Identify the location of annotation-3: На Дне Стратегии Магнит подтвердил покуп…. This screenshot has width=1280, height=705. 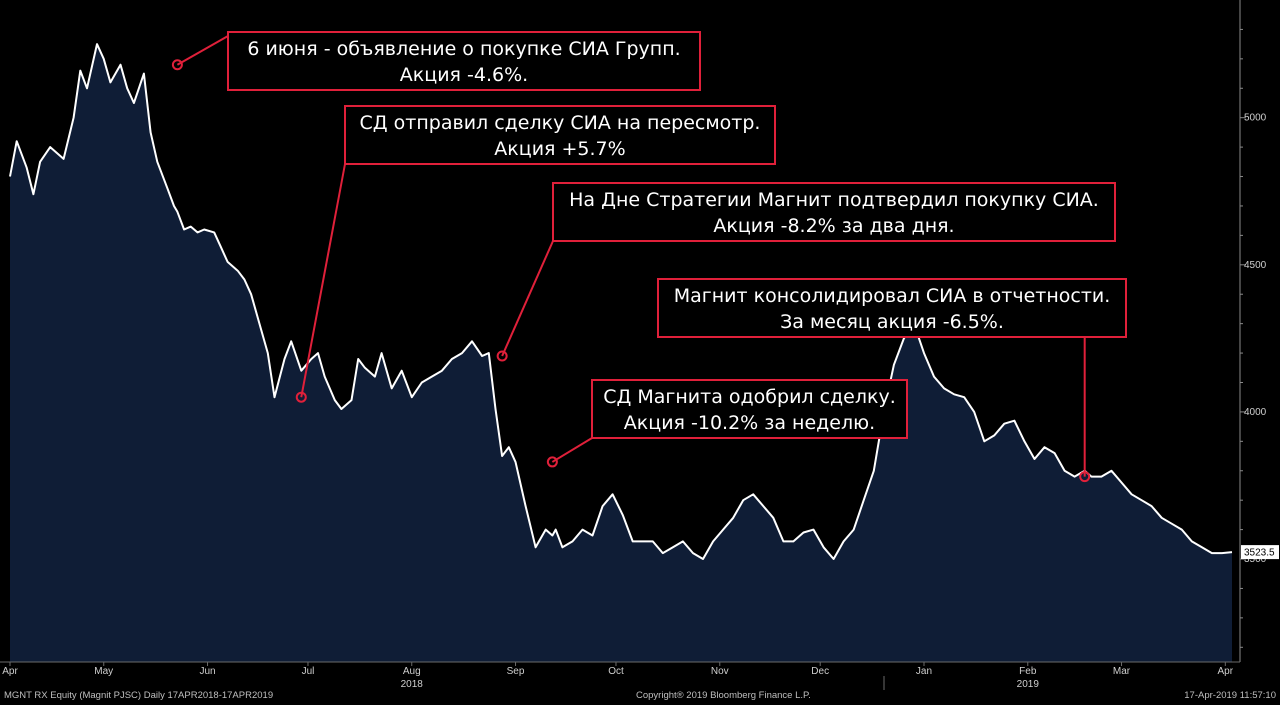
(806, 272).